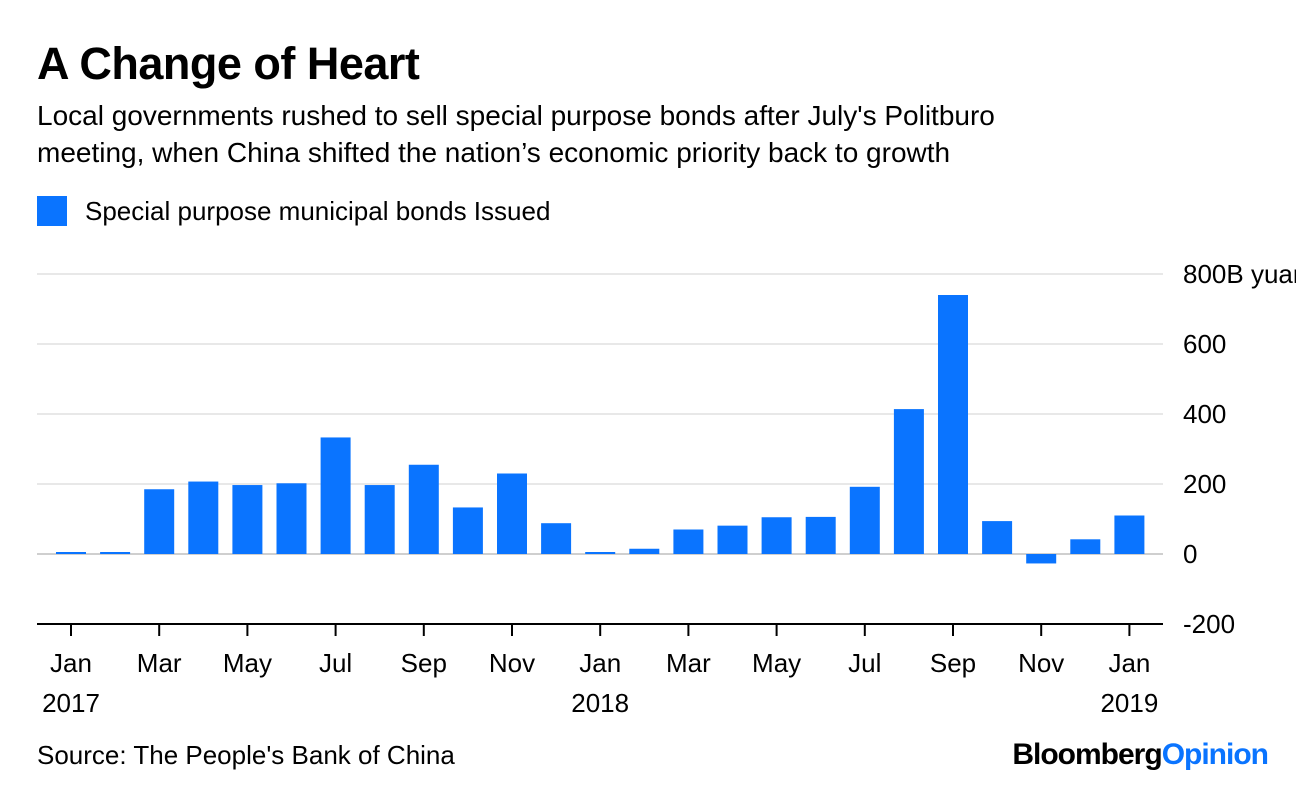  Describe the element at coordinates (52, 211) in the screenshot. I see `legend-swatch` at that location.